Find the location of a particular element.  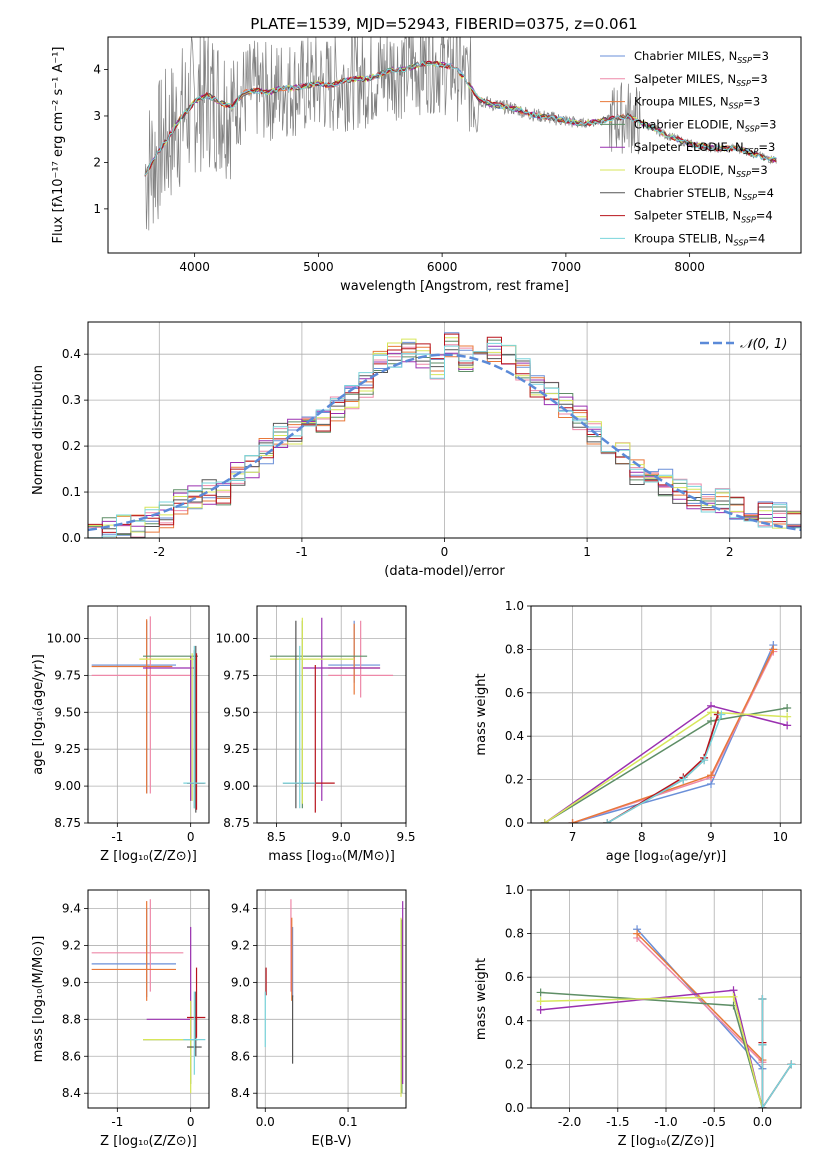

legend-entry: Chabrier MILES, NSSP=3 is located at coordinates (701, 57).